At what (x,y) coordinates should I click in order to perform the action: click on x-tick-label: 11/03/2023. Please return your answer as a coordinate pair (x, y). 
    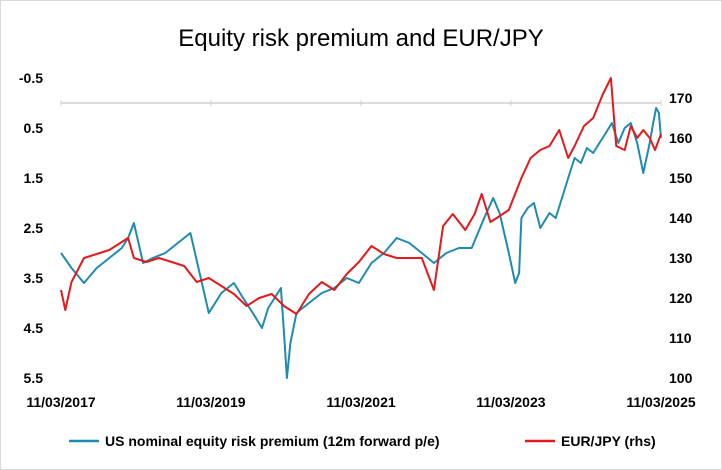
    Looking at the image, I should click on (511, 402).